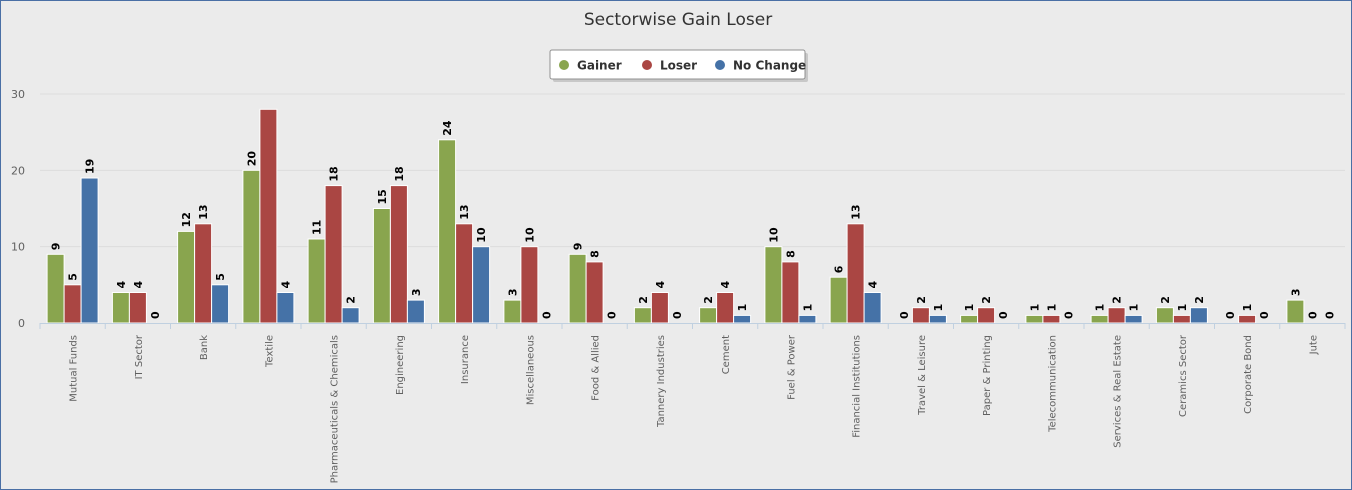 The height and width of the screenshot is (490, 1352). I want to click on data-label: 9, so click(578, 247).